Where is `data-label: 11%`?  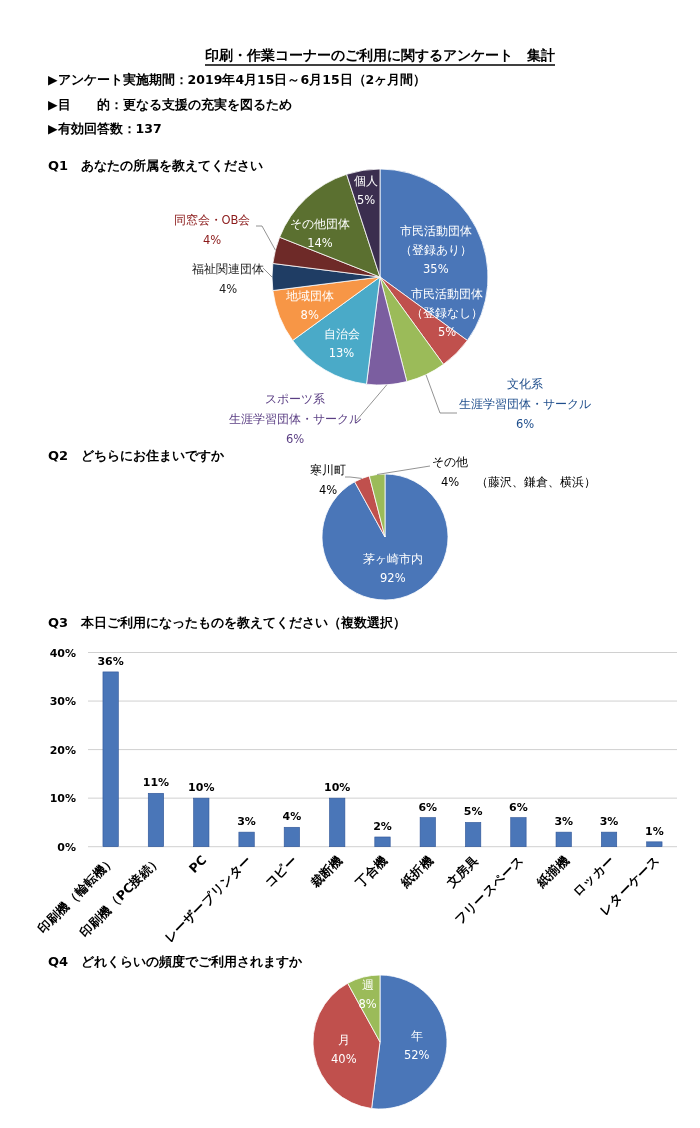
data-label: 11% is located at coordinates (156, 783).